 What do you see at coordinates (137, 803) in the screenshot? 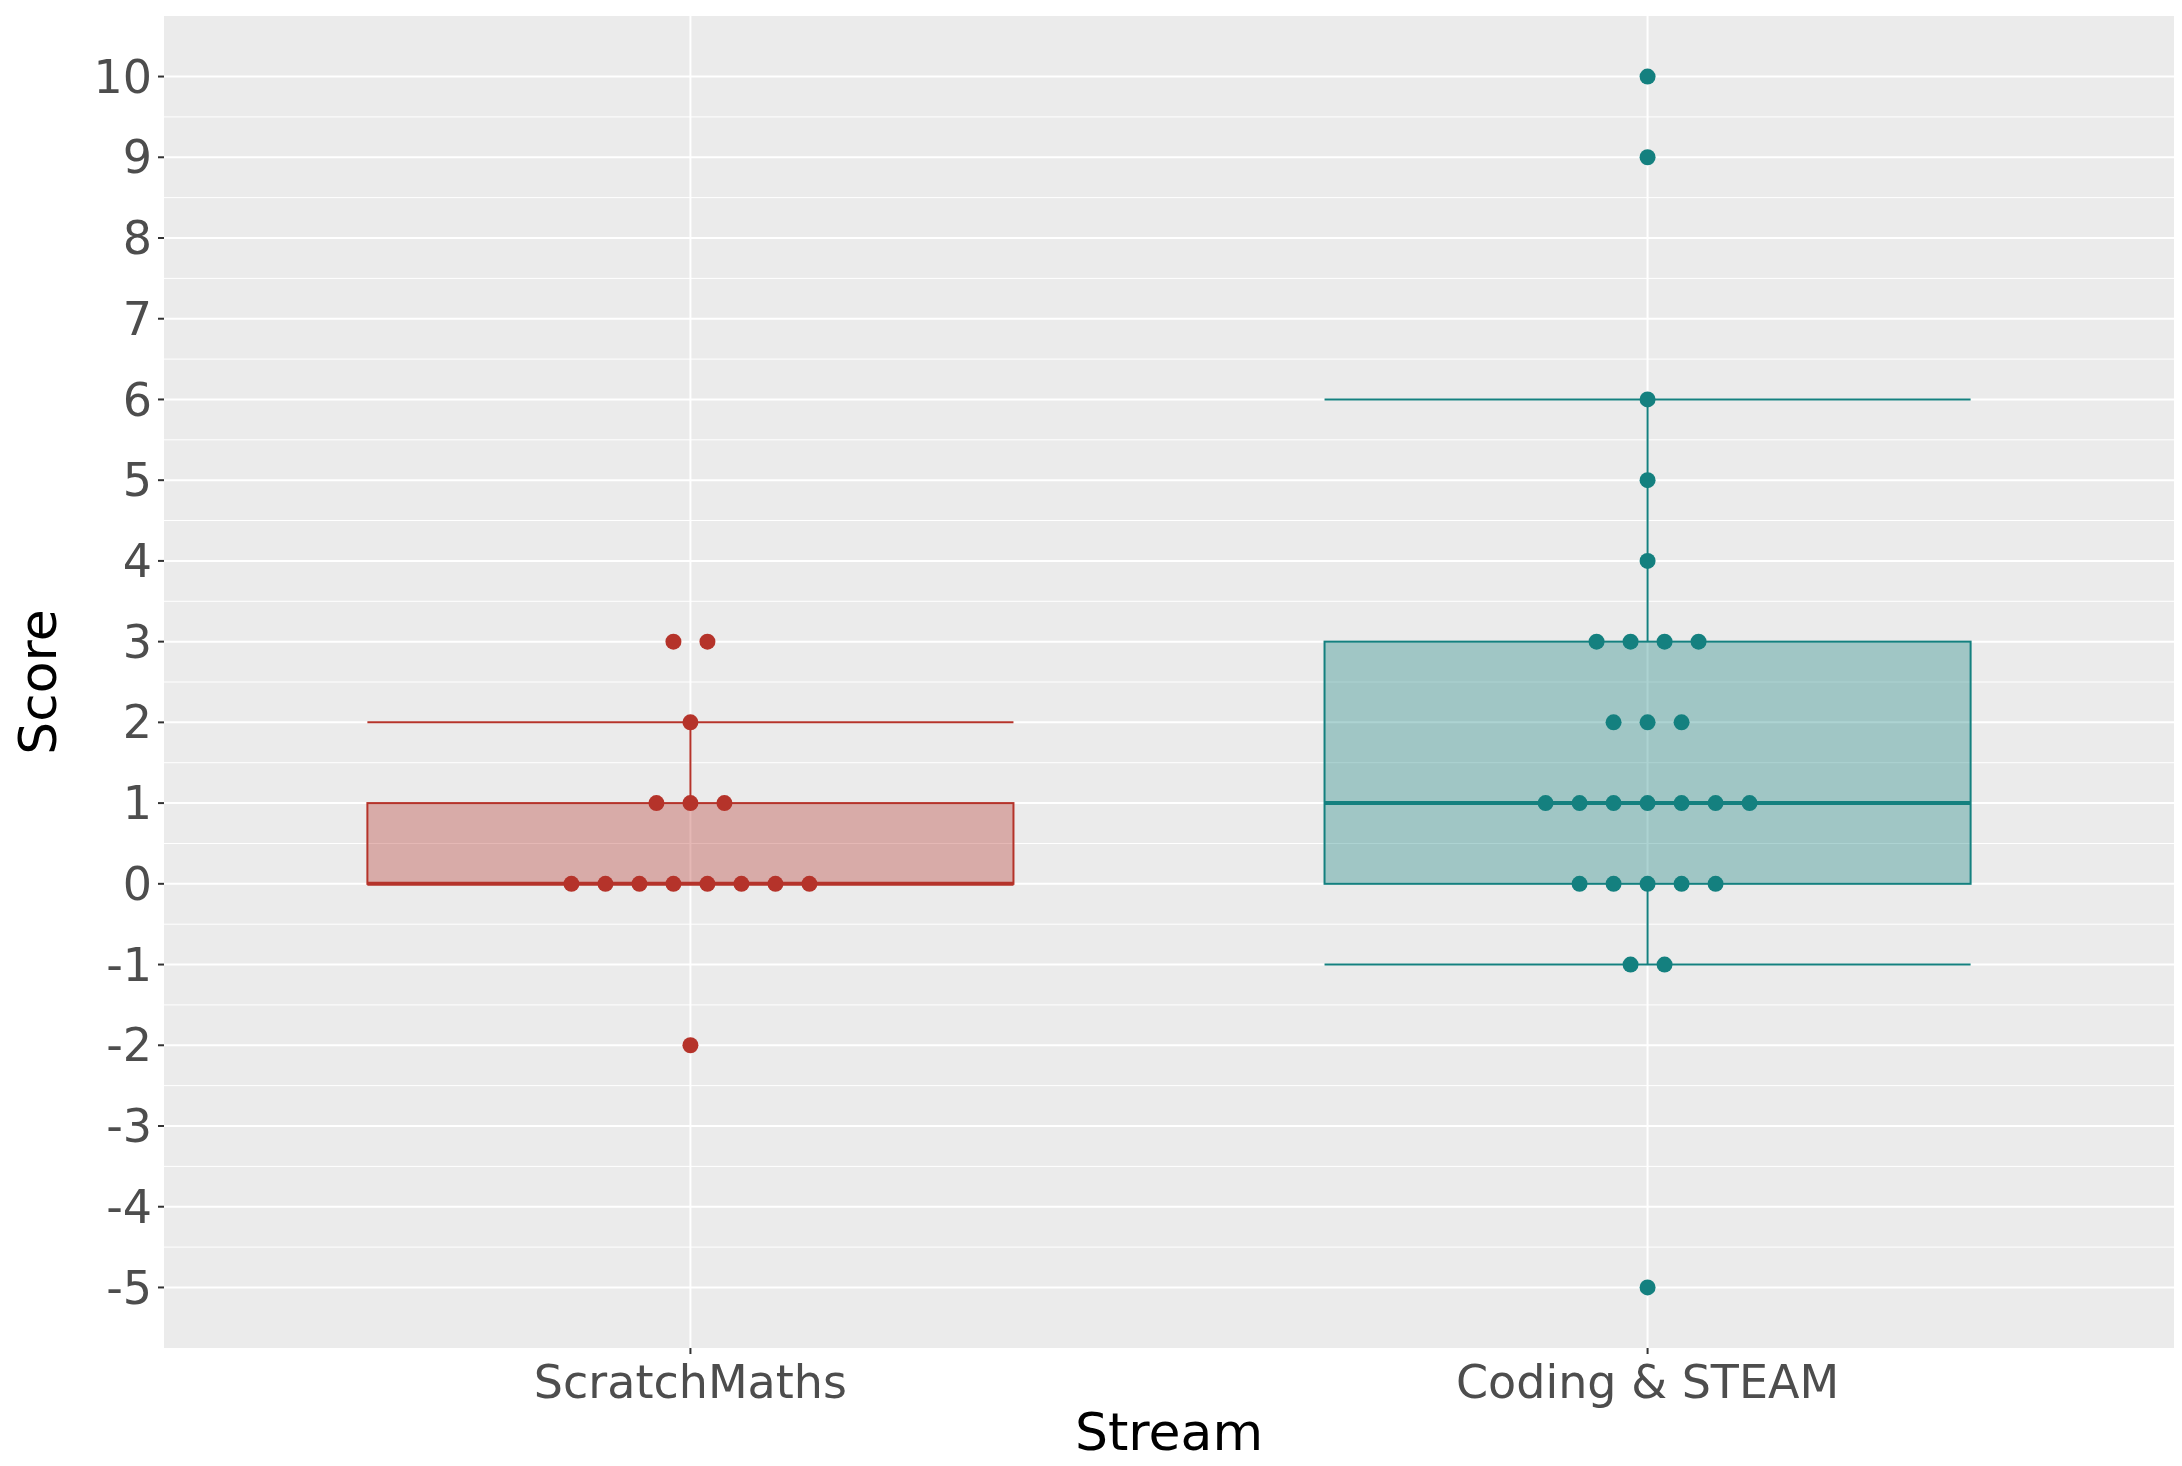
I see `y-tick-label: 1` at bounding box center [137, 803].